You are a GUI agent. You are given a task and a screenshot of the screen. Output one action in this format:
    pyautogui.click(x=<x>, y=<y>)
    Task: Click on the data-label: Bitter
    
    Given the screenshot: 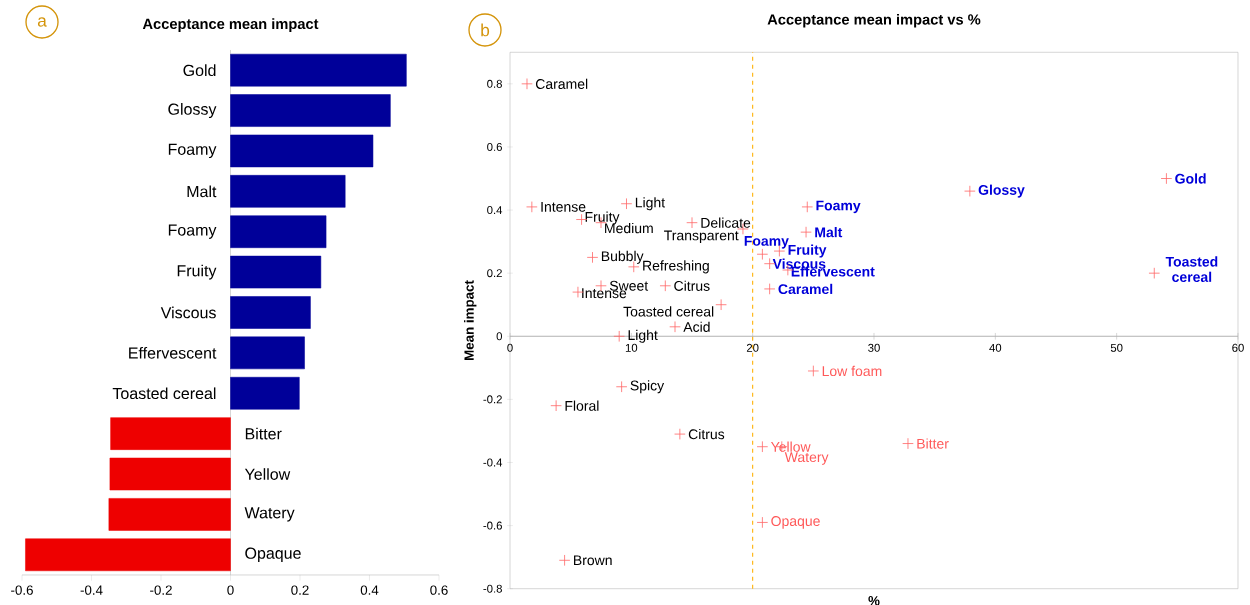 What is the action you would take?
    pyautogui.click(x=933, y=443)
    